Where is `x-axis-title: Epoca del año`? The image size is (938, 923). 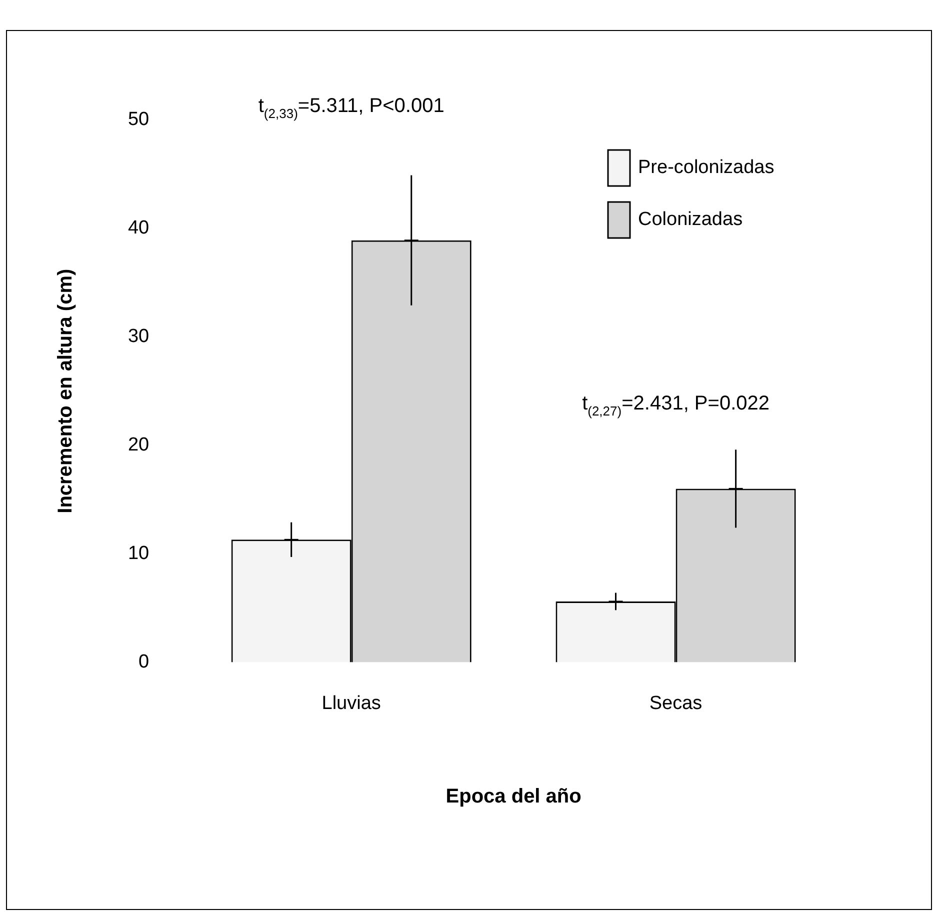 x-axis-title: Epoca del año is located at coordinates (514, 797).